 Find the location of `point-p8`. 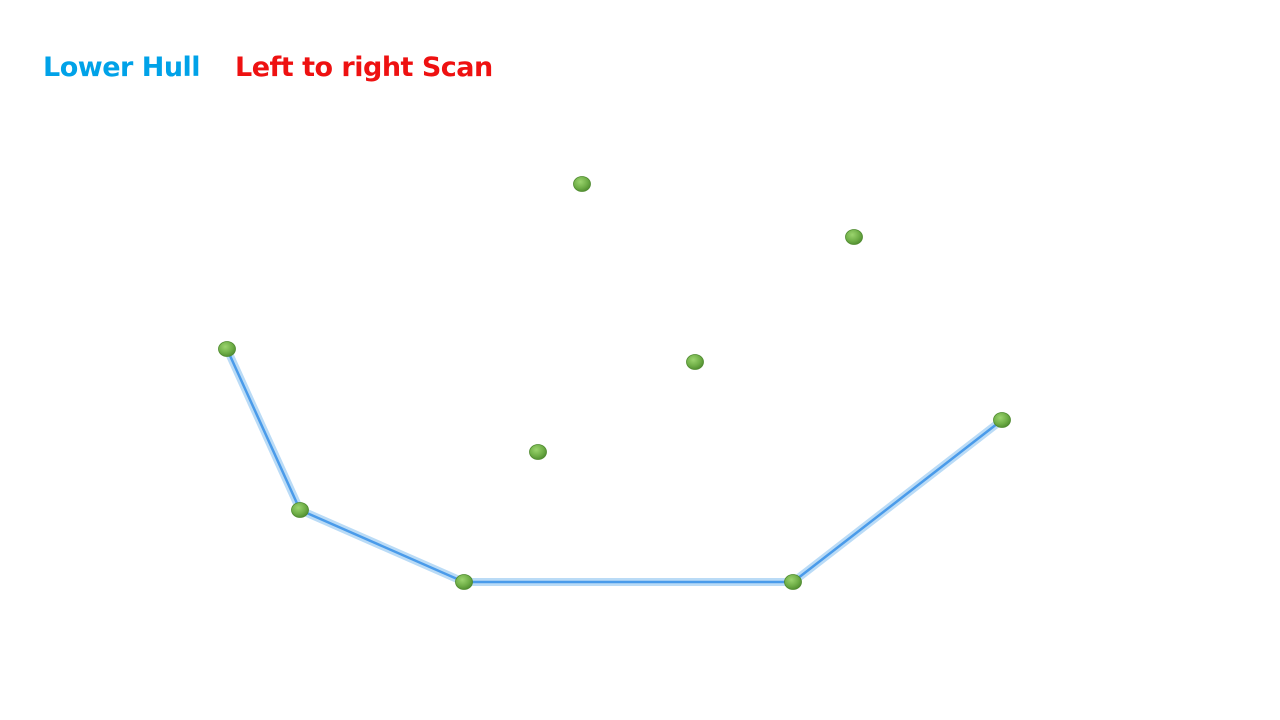

point-p8 is located at coordinates (854, 237).